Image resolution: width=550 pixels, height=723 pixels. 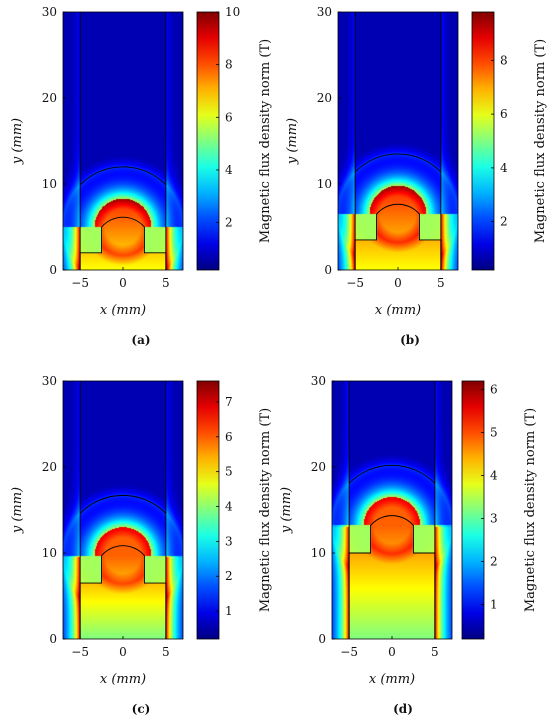 What do you see at coordinates (141, 709) in the screenshot?
I see `panel-caption: (c)` at bounding box center [141, 709].